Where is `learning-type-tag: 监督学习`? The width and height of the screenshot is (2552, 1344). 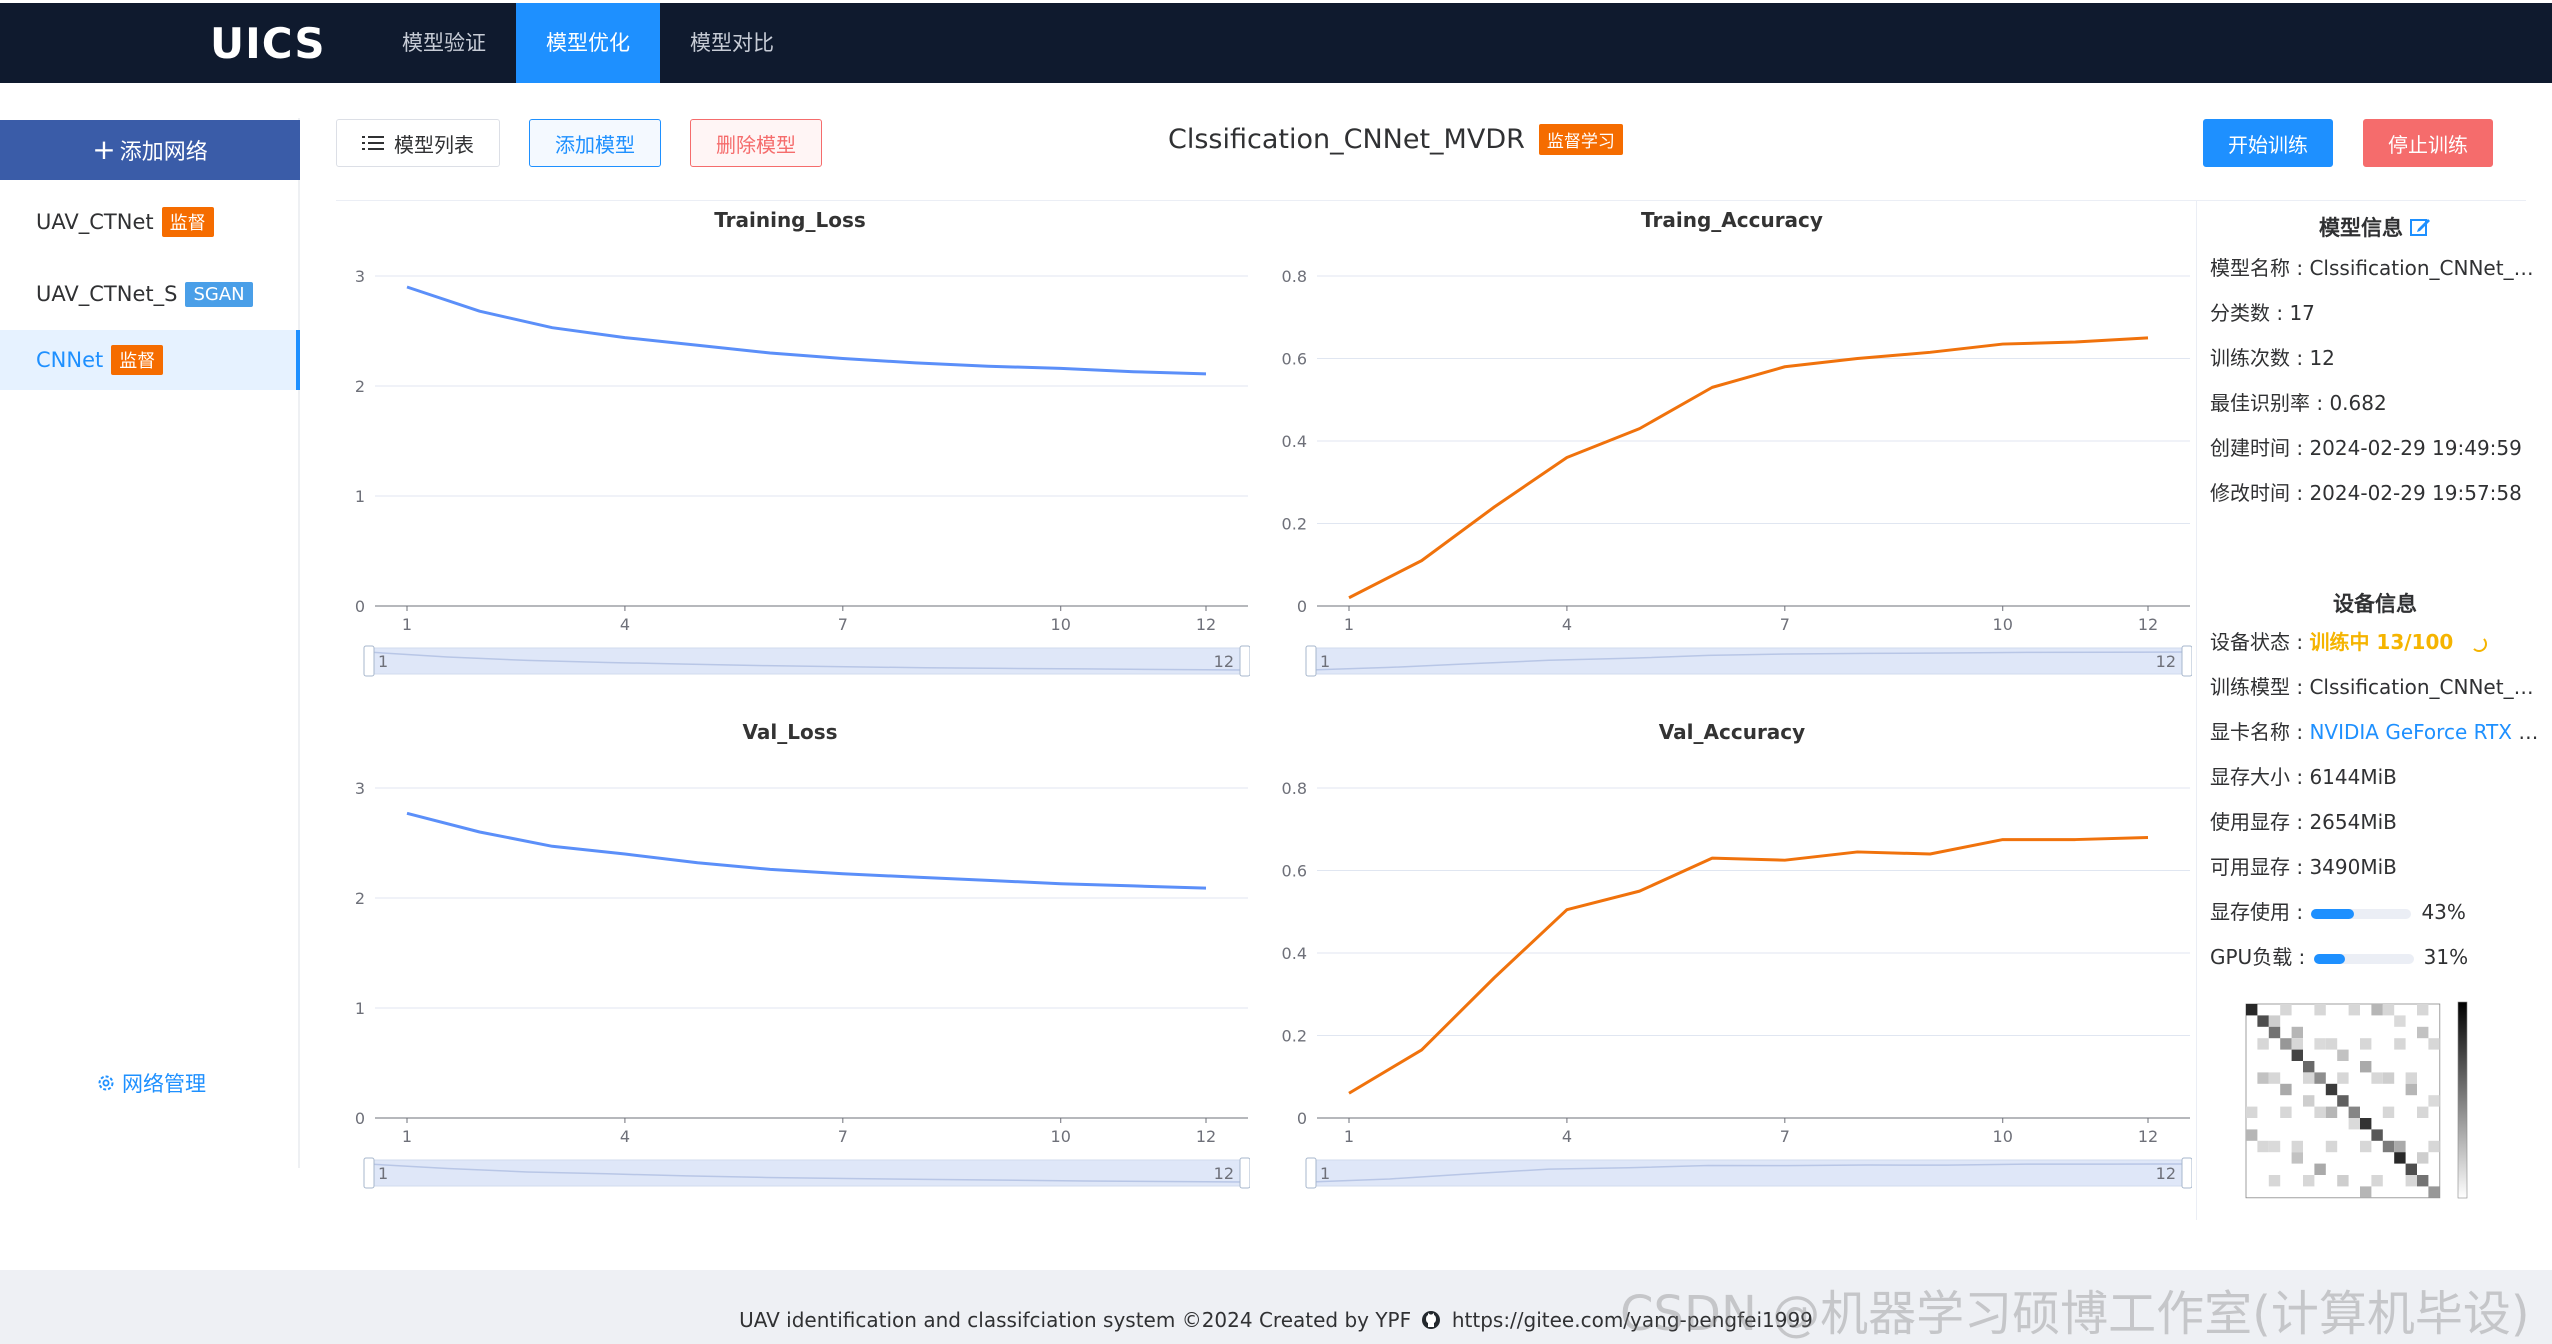
learning-type-tag: 监督学习 is located at coordinates (1580, 139).